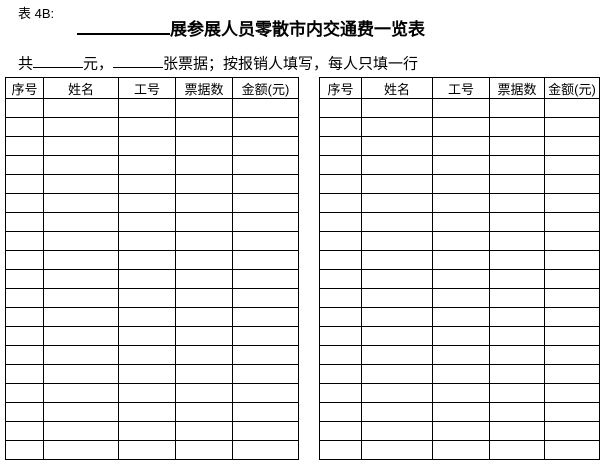  What do you see at coordinates (58, 61) in the screenshot?
I see `amount-blank-line` at bounding box center [58, 61].